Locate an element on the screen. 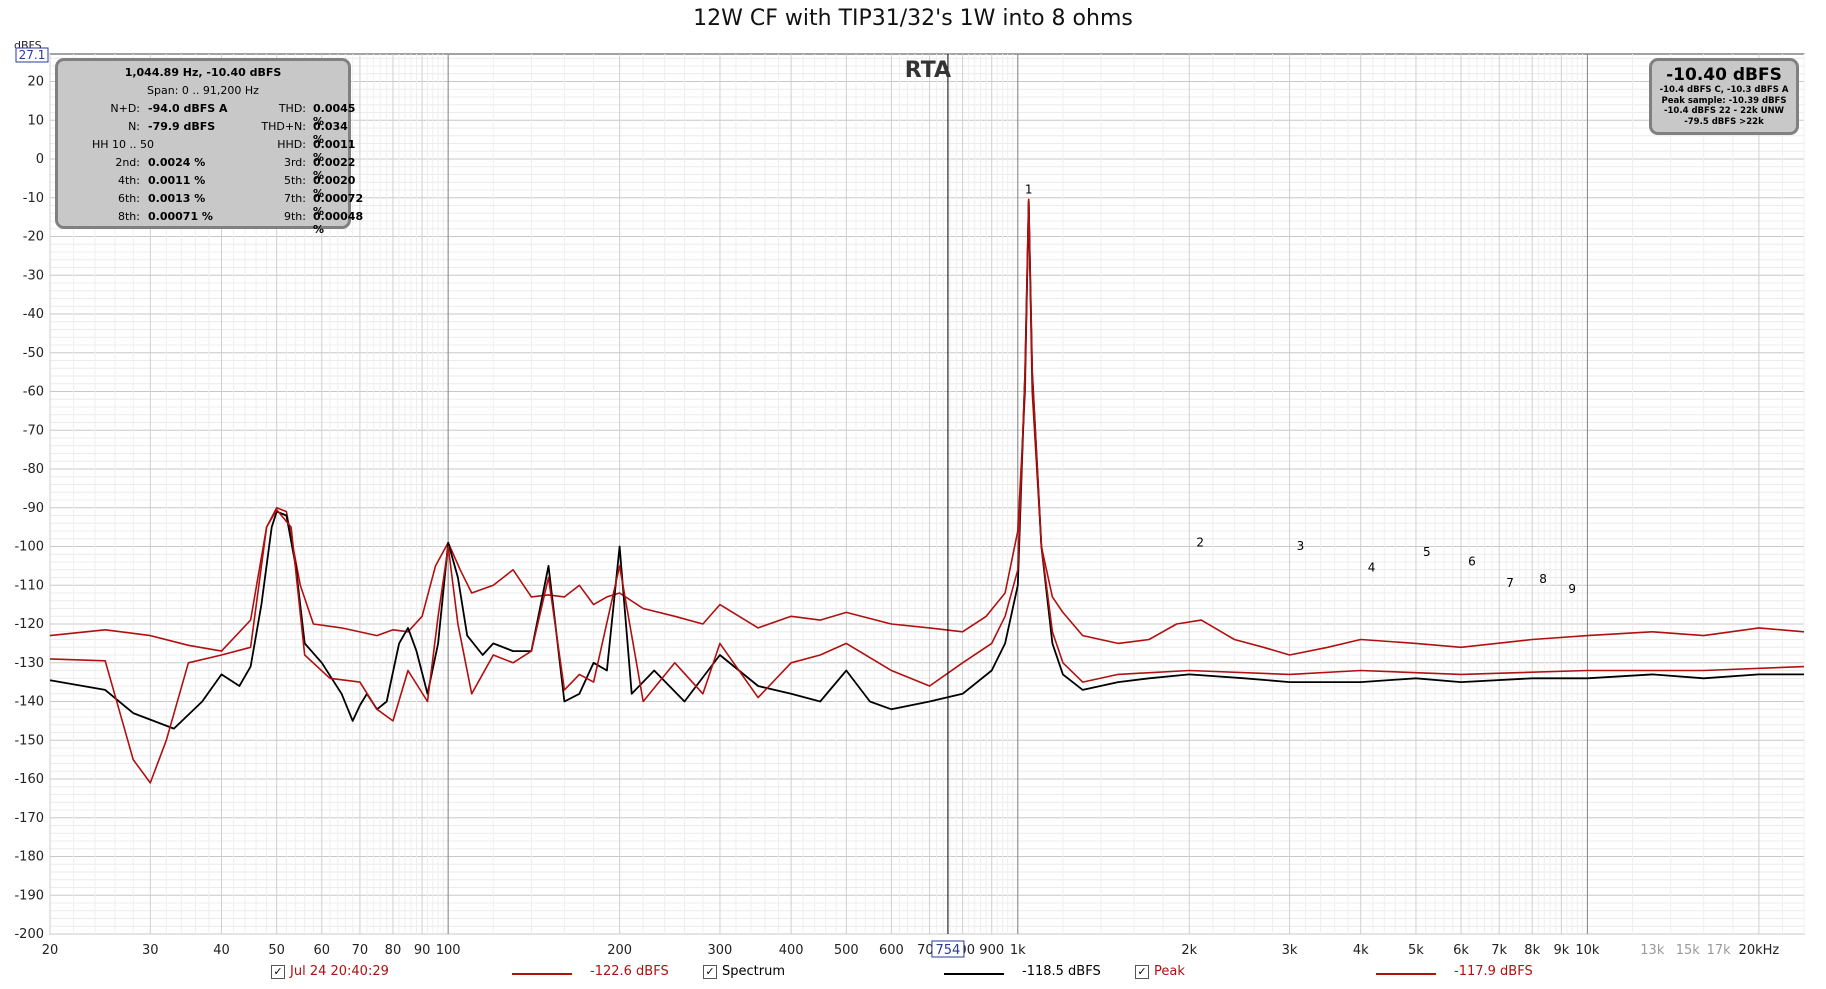 The height and width of the screenshot is (989, 1826). x-tick-label: 400 is located at coordinates (791, 950).